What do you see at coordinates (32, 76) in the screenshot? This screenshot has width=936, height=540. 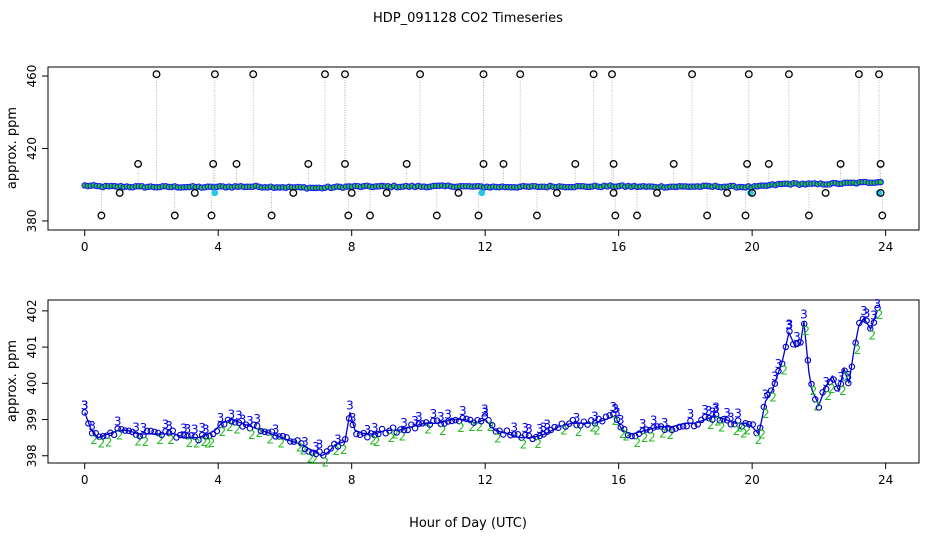 I see `top-y-tick-label: 460` at bounding box center [32, 76].